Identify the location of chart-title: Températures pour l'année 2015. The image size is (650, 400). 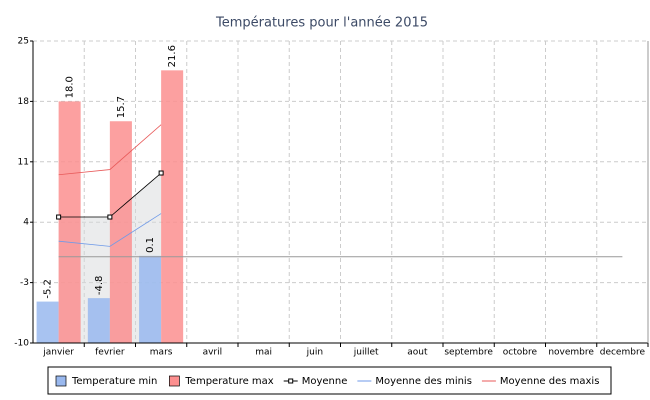
(321, 23).